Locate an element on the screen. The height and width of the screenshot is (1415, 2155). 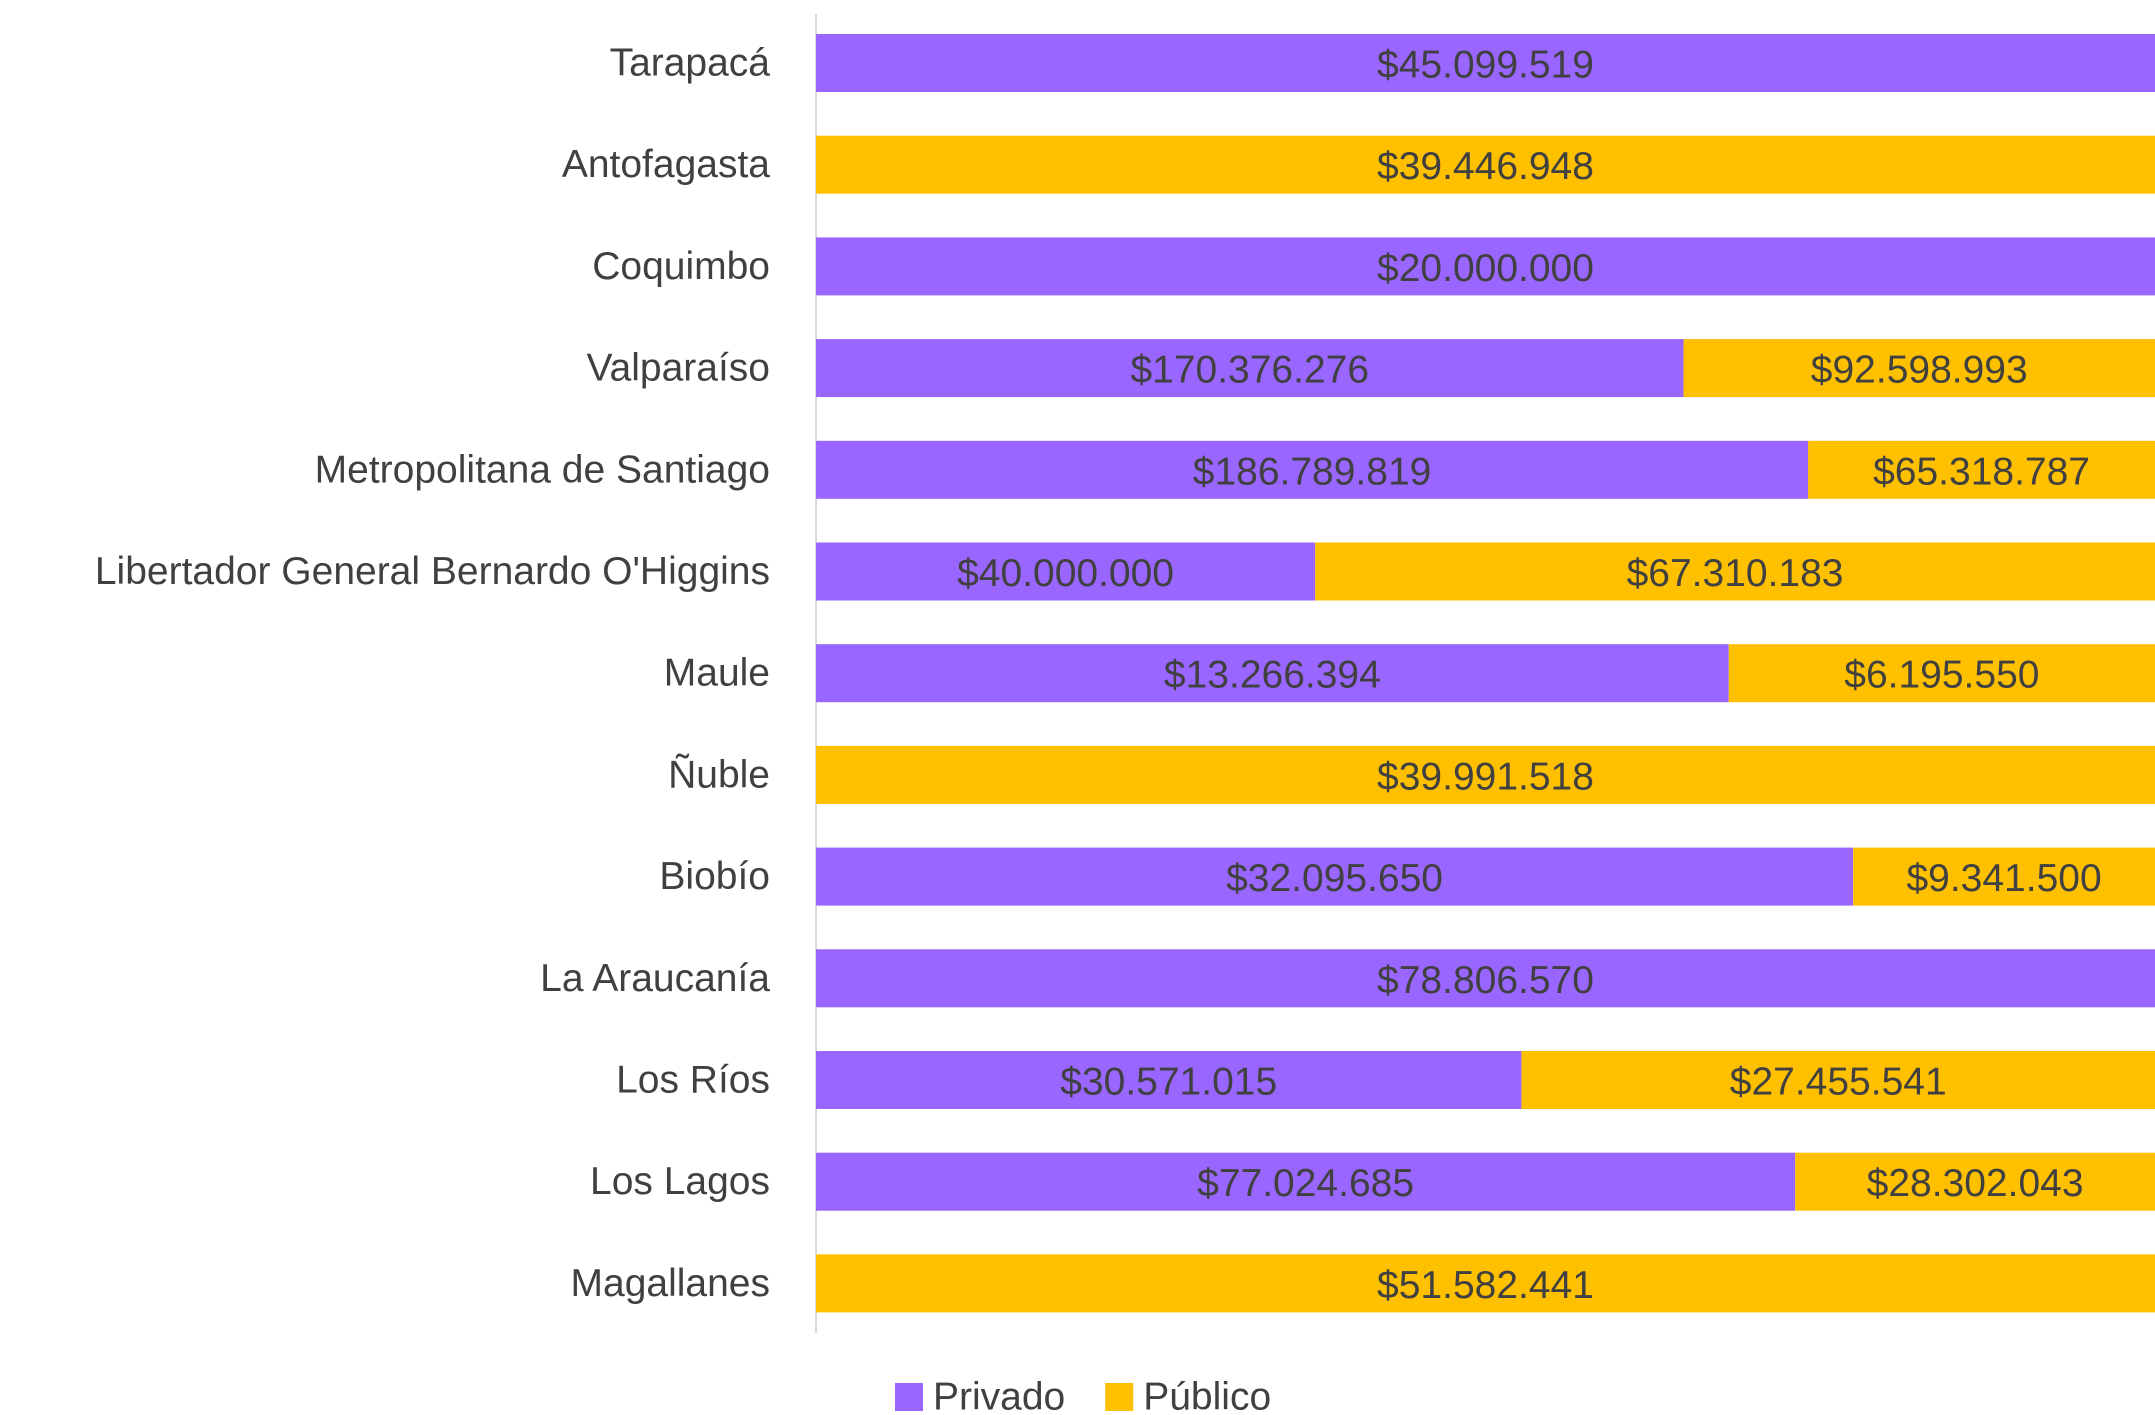
data-label: $39.446.948 is located at coordinates (1485, 166).